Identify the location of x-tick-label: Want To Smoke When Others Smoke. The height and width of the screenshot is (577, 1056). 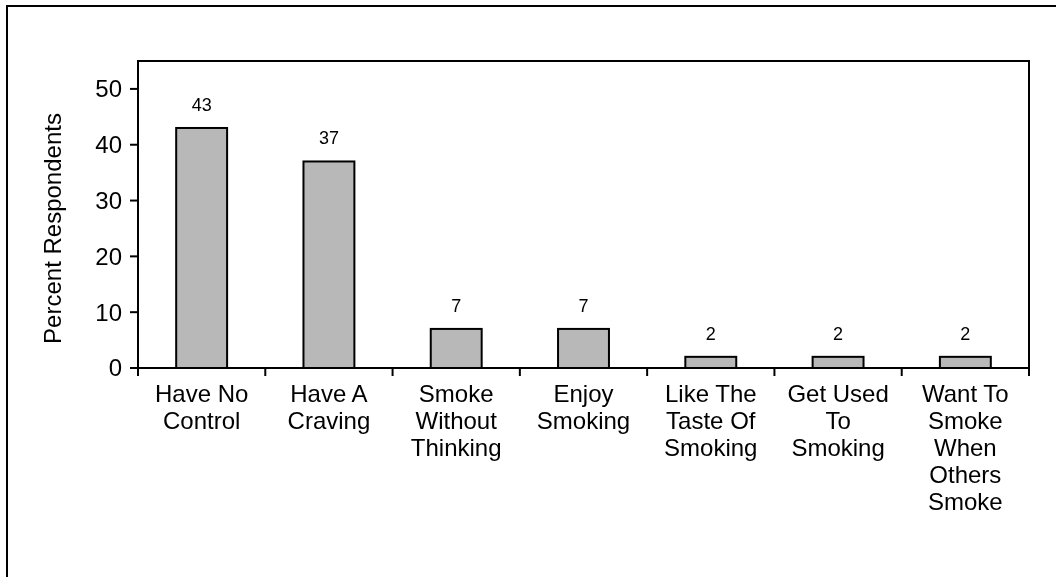
(965, 447).